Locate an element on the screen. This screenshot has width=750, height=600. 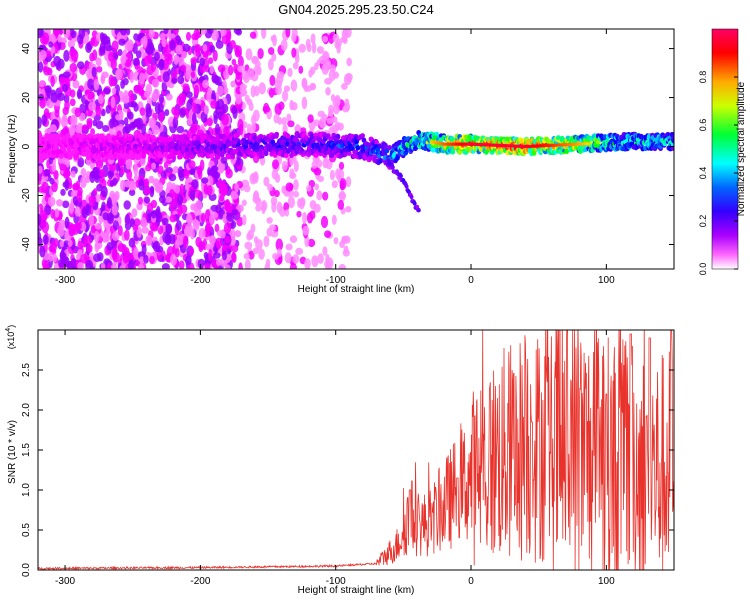
y-tick-label: 0.0 is located at coordinates (26, 570).